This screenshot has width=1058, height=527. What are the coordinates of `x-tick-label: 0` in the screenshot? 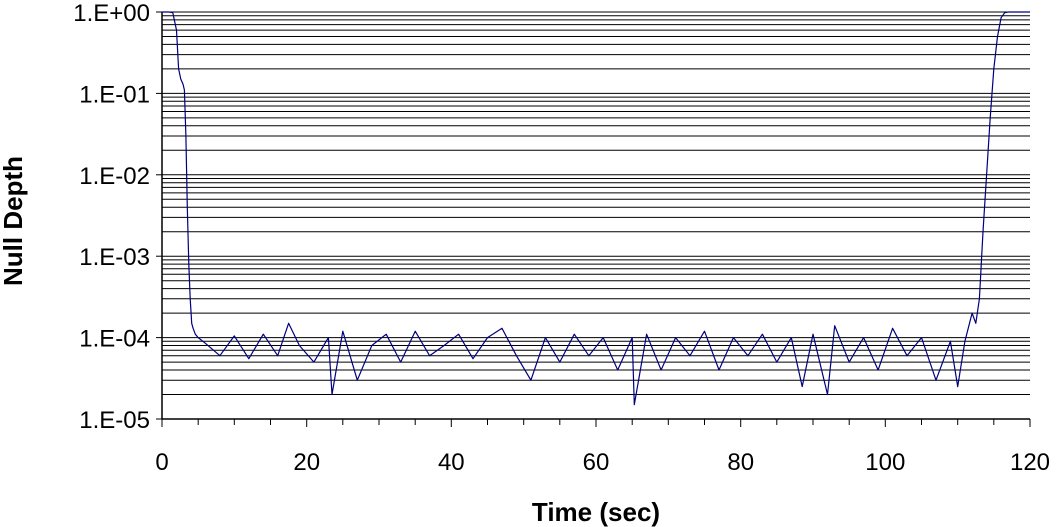 It's located at (161, 462).